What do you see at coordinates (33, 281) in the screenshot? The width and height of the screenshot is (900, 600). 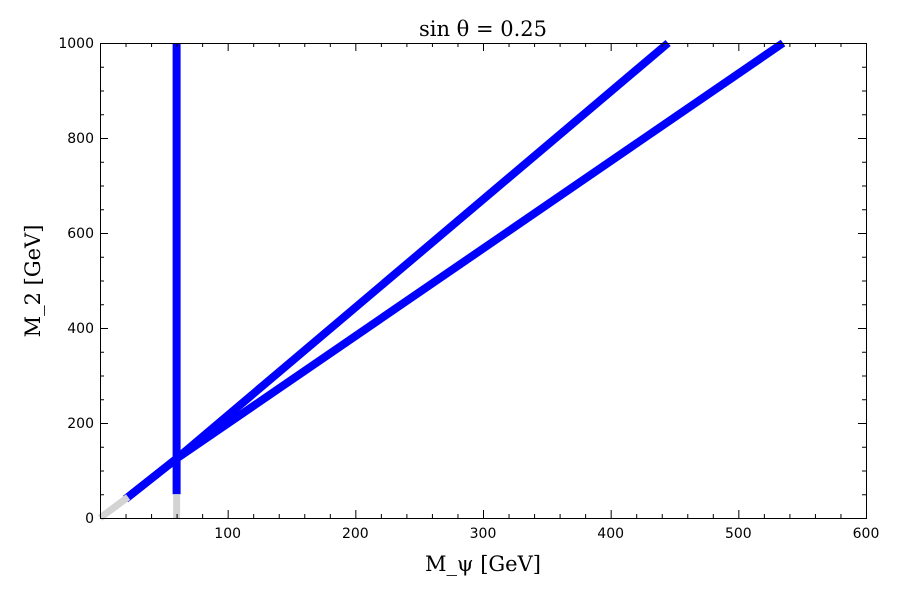 I see `y-axis-label: M_2 [GeV]` at bounding box center [33, 281].